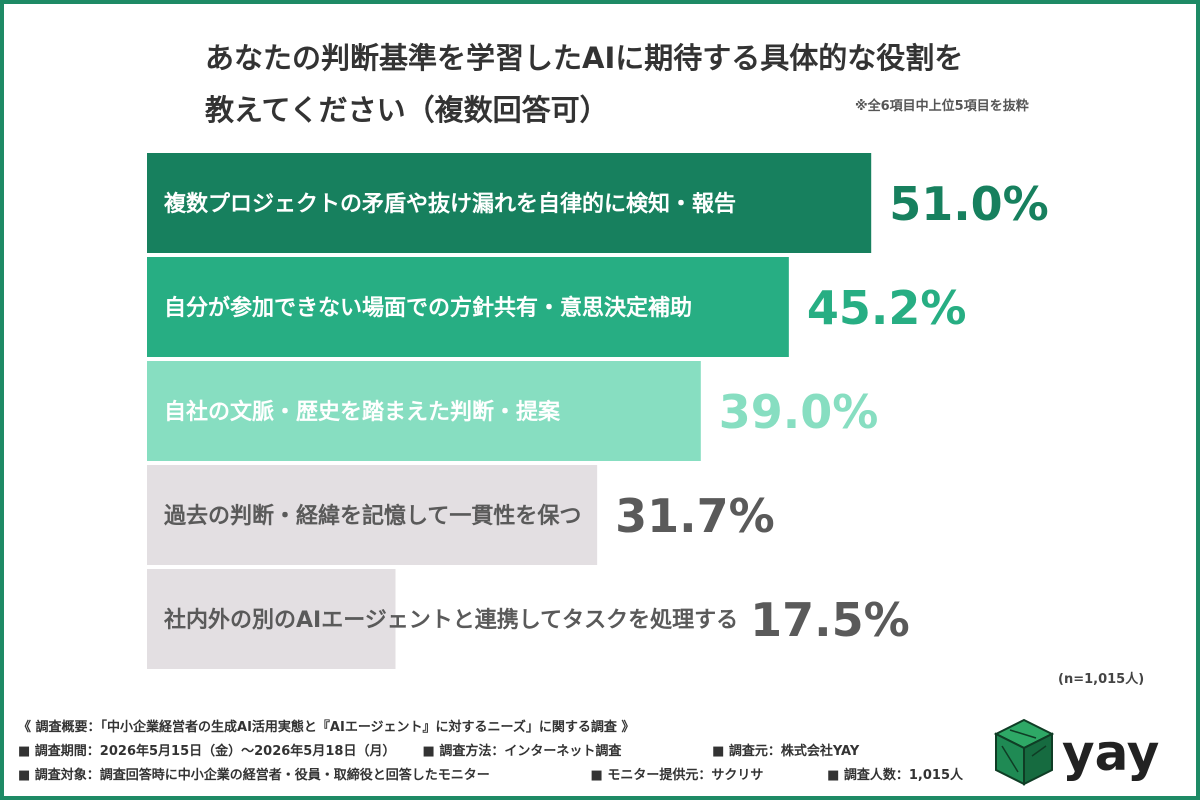 The height and width of the screenshot is (800, 1200). I want to click on yay-logo: yay, so click(1087, 752).